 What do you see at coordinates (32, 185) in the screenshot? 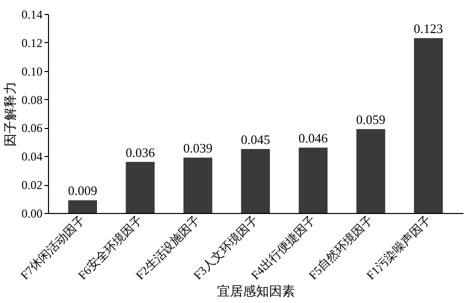
I see `y-tick-label: 0.02` at bounding box center [32, 185].